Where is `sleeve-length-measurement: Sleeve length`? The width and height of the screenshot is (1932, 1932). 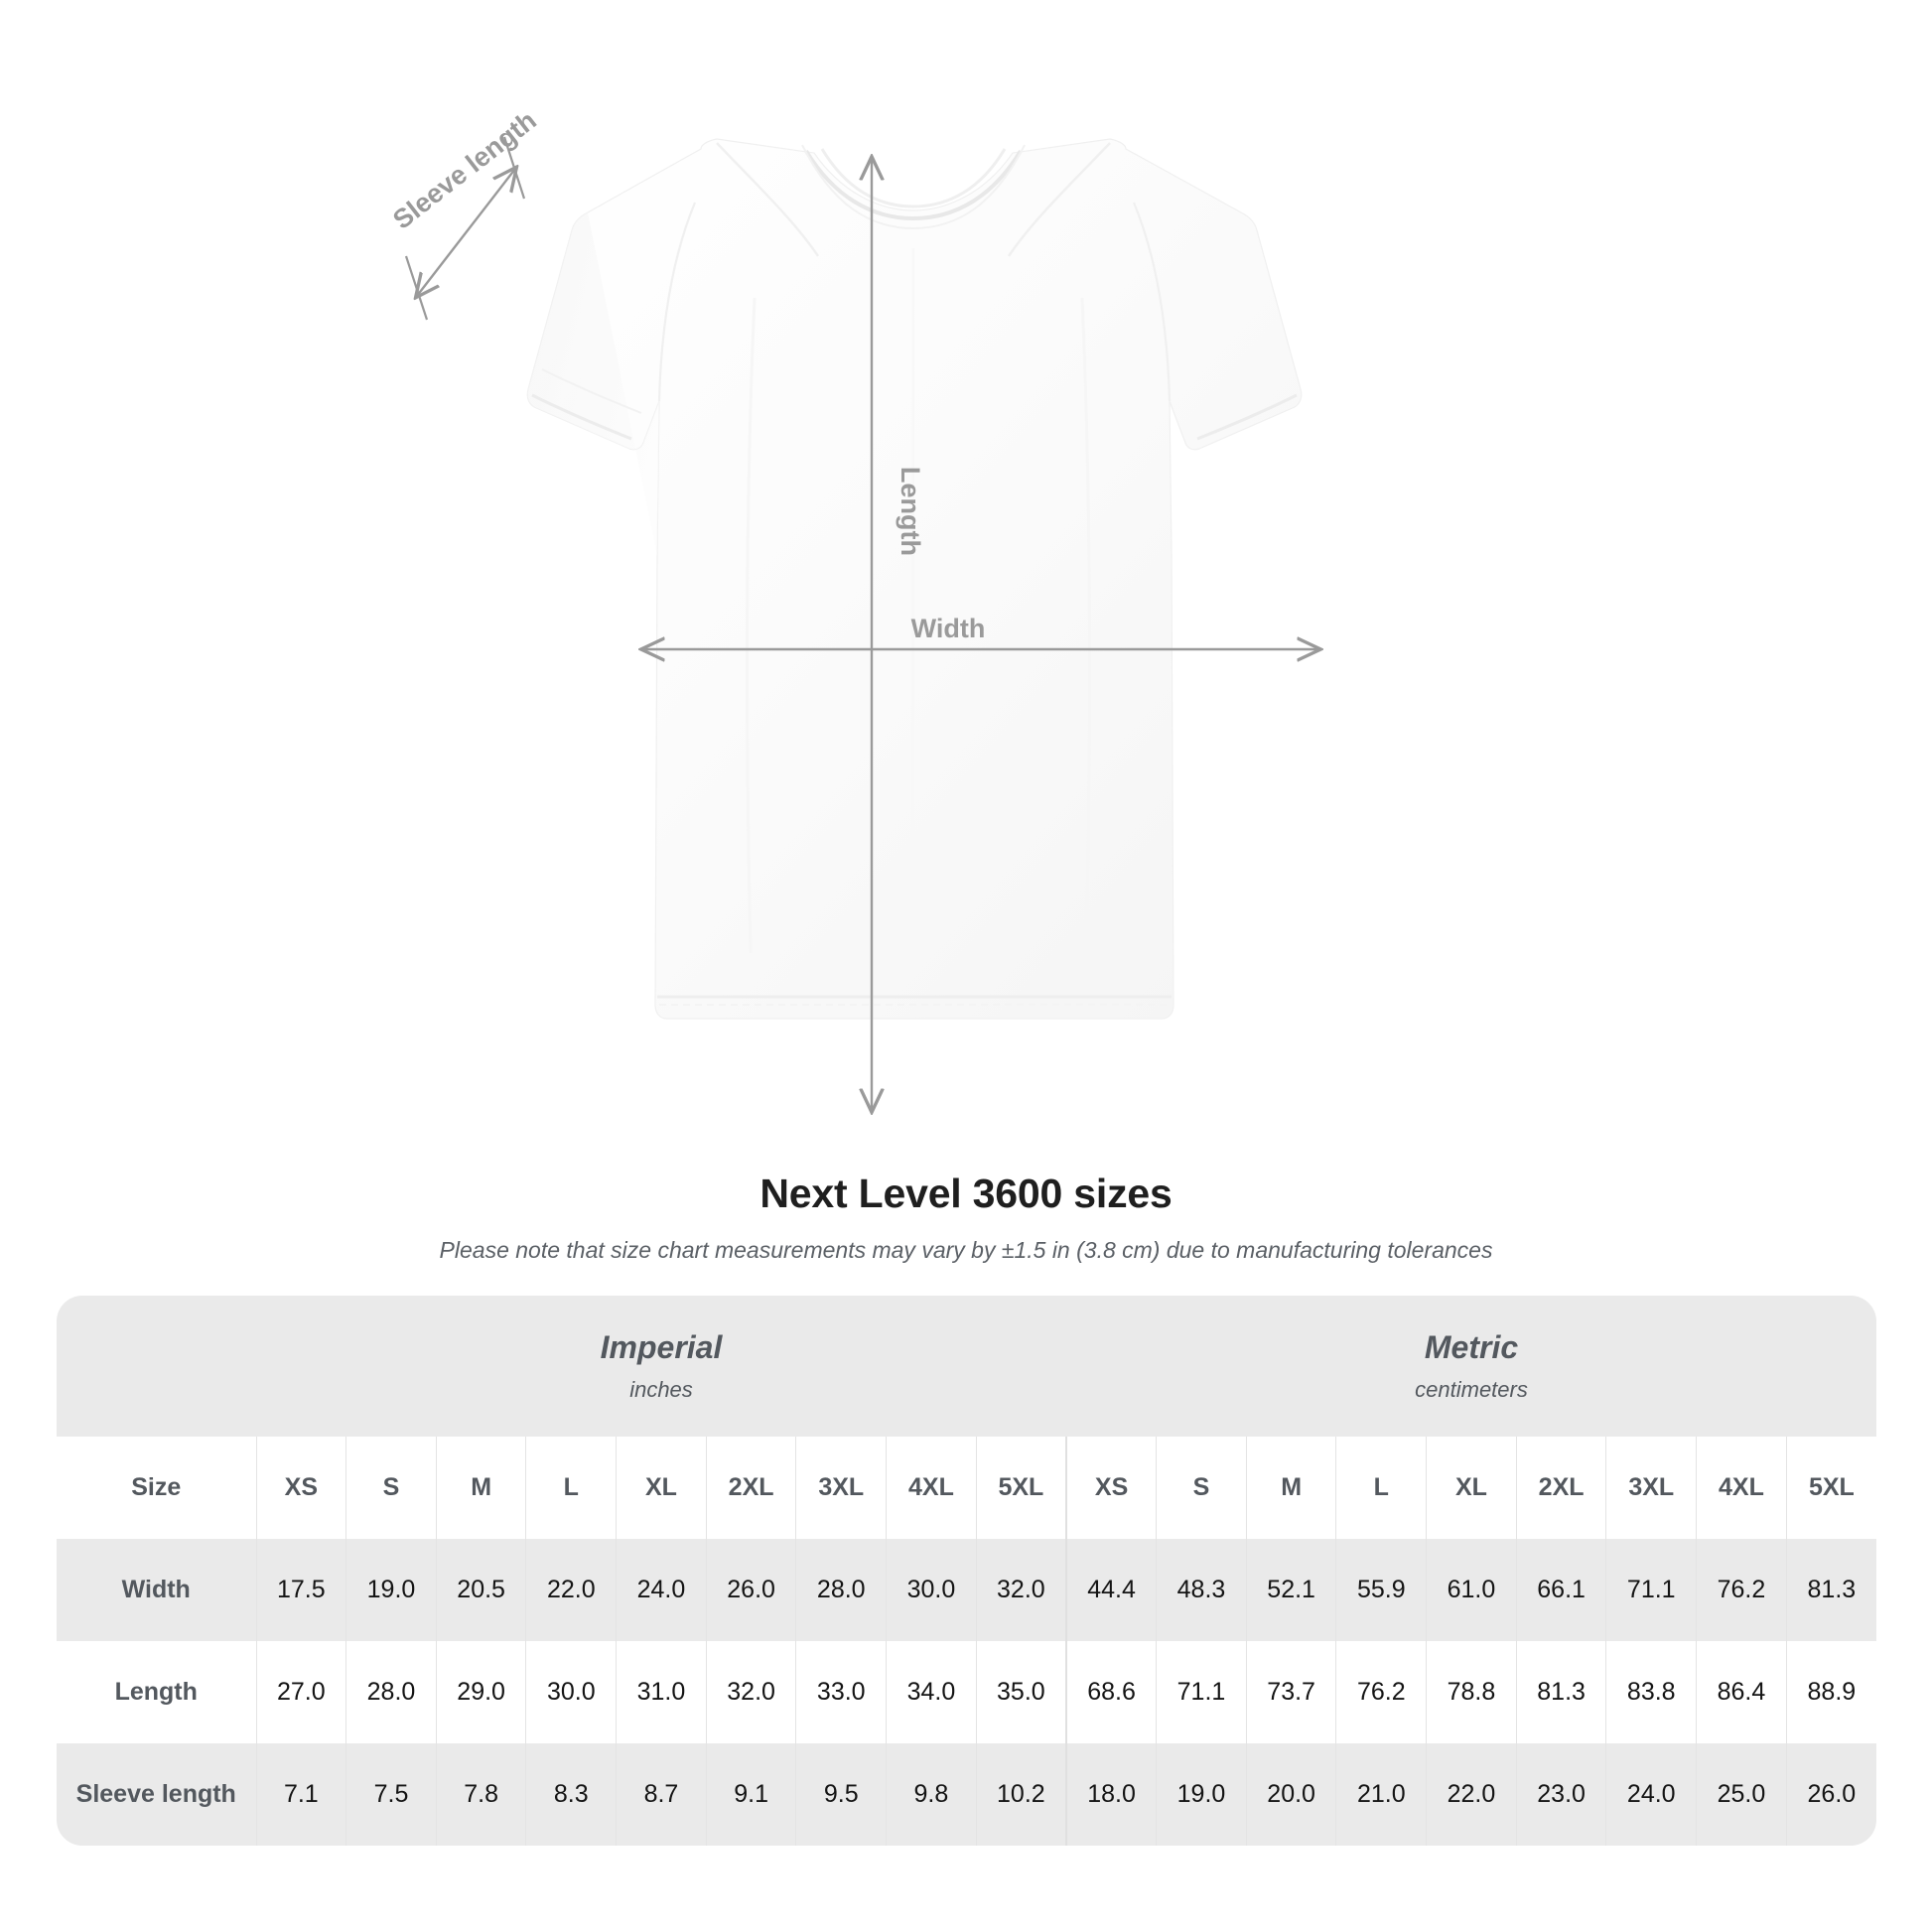
sleeve-length-measurement: Sleeve length is located at coordinates (464, 213).